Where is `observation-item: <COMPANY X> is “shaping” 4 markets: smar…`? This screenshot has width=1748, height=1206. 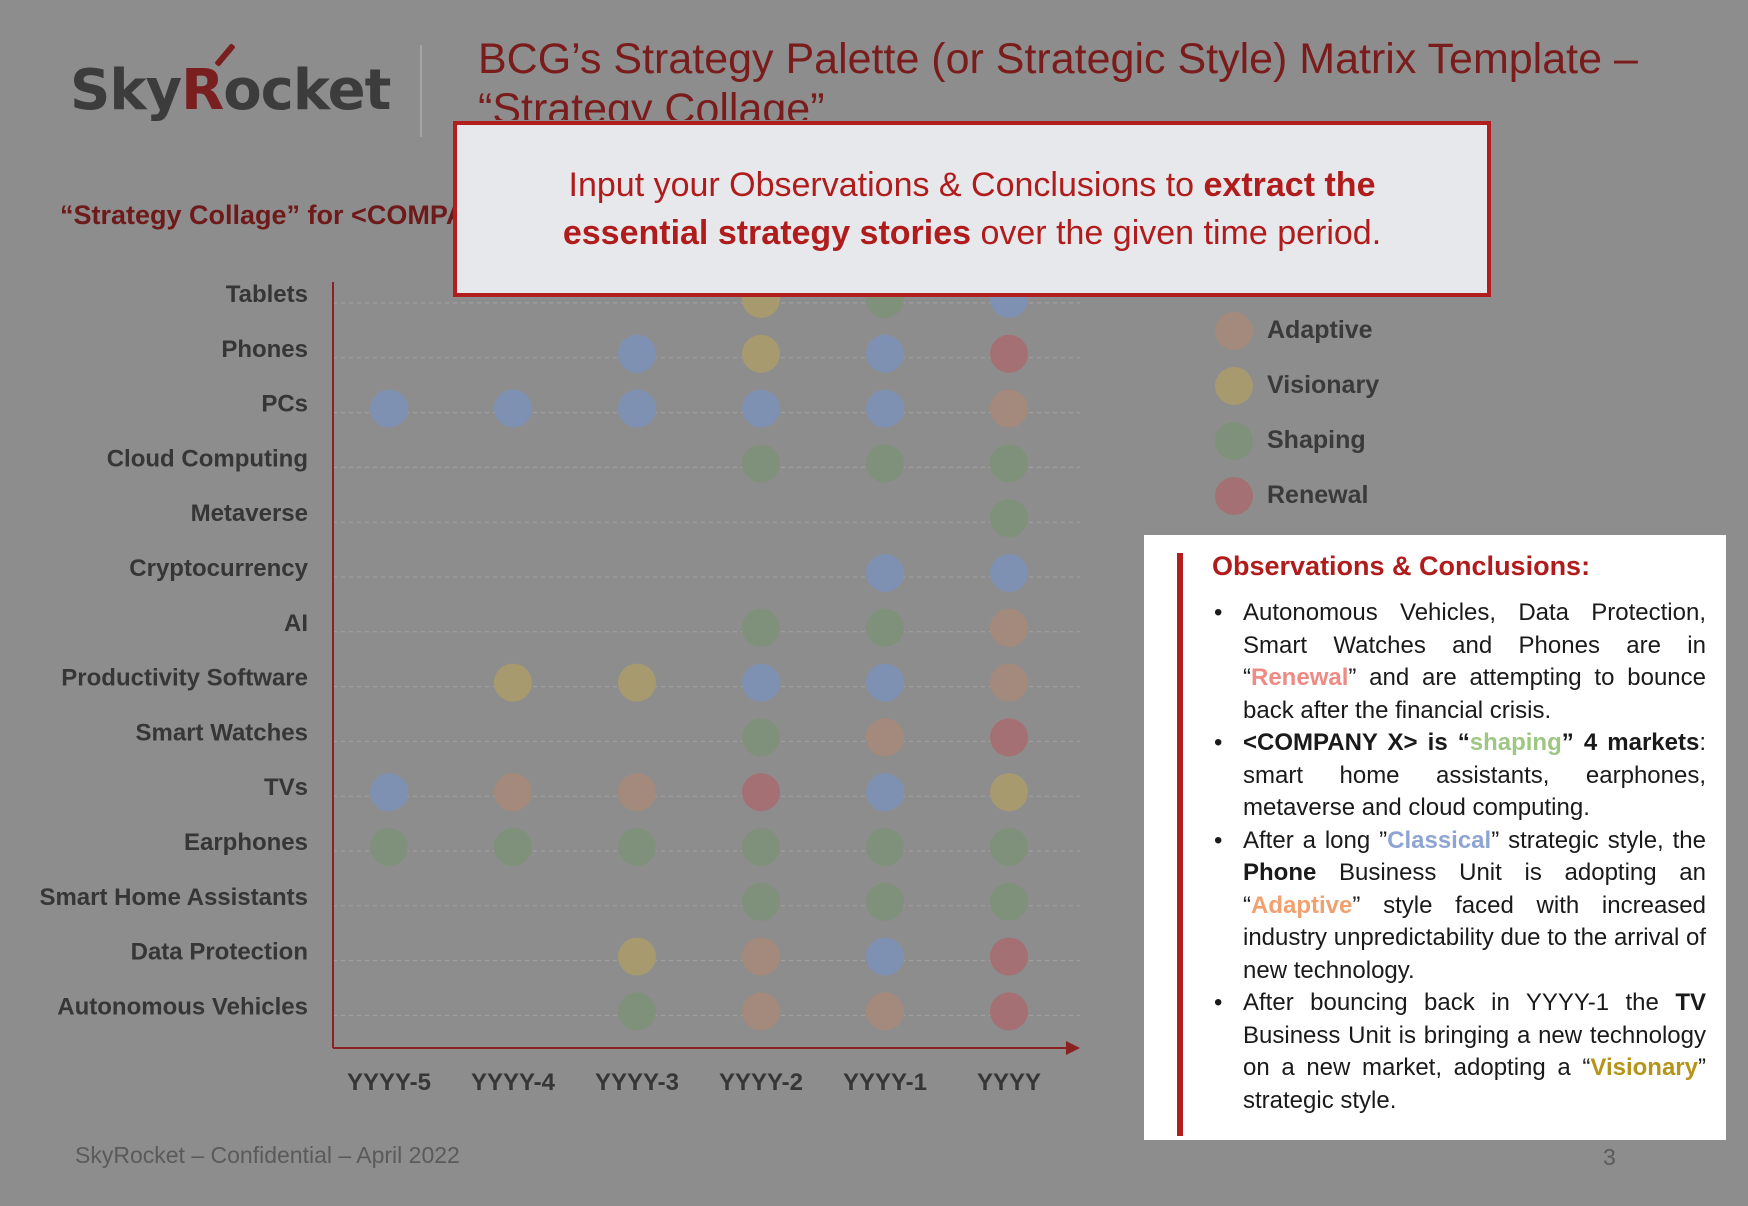 observation-item: <COMPANY X> is “shaping” 4 markets: smar… is located at coordinates (1459, 776).